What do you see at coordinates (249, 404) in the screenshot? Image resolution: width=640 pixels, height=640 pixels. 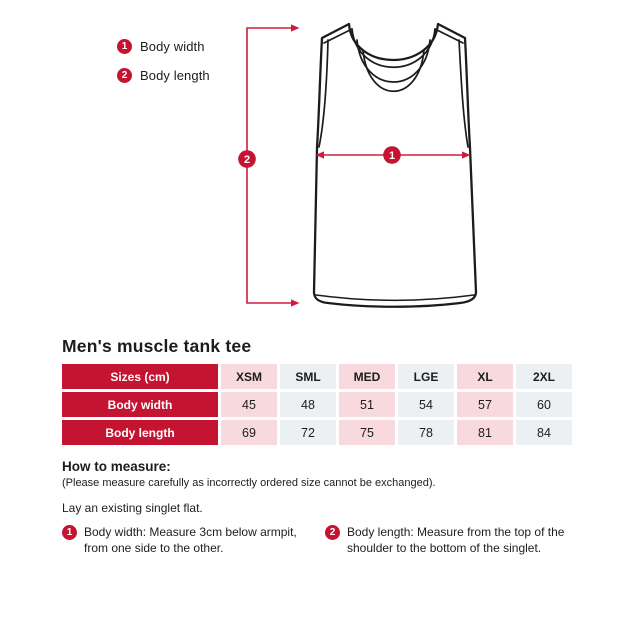 I see `body-width-xsm: 45` at bounding box center [249, 404].